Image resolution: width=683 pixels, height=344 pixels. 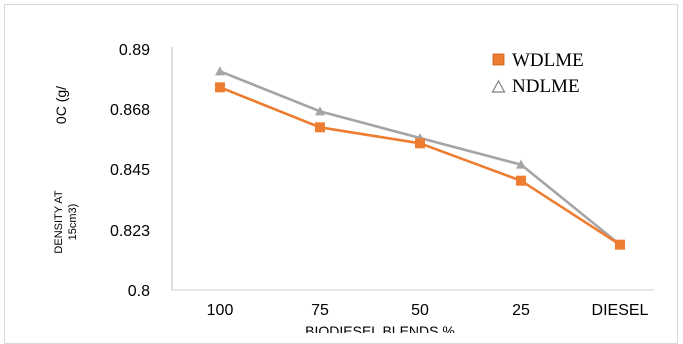 What do you see at coordinates (380, 328) in the screenshot?
I see `x-axis-label: BIODIESEL BLENDS %` at bounding box center [380, 328].